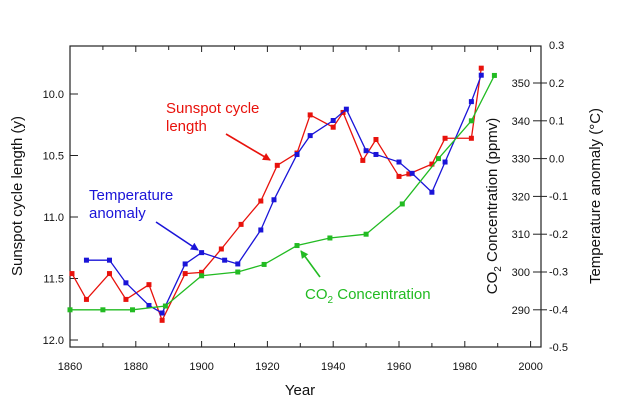 The height and width of the screenshot is (407, 617). I want to click on co2-tick-label: 290, so click(521, 311).